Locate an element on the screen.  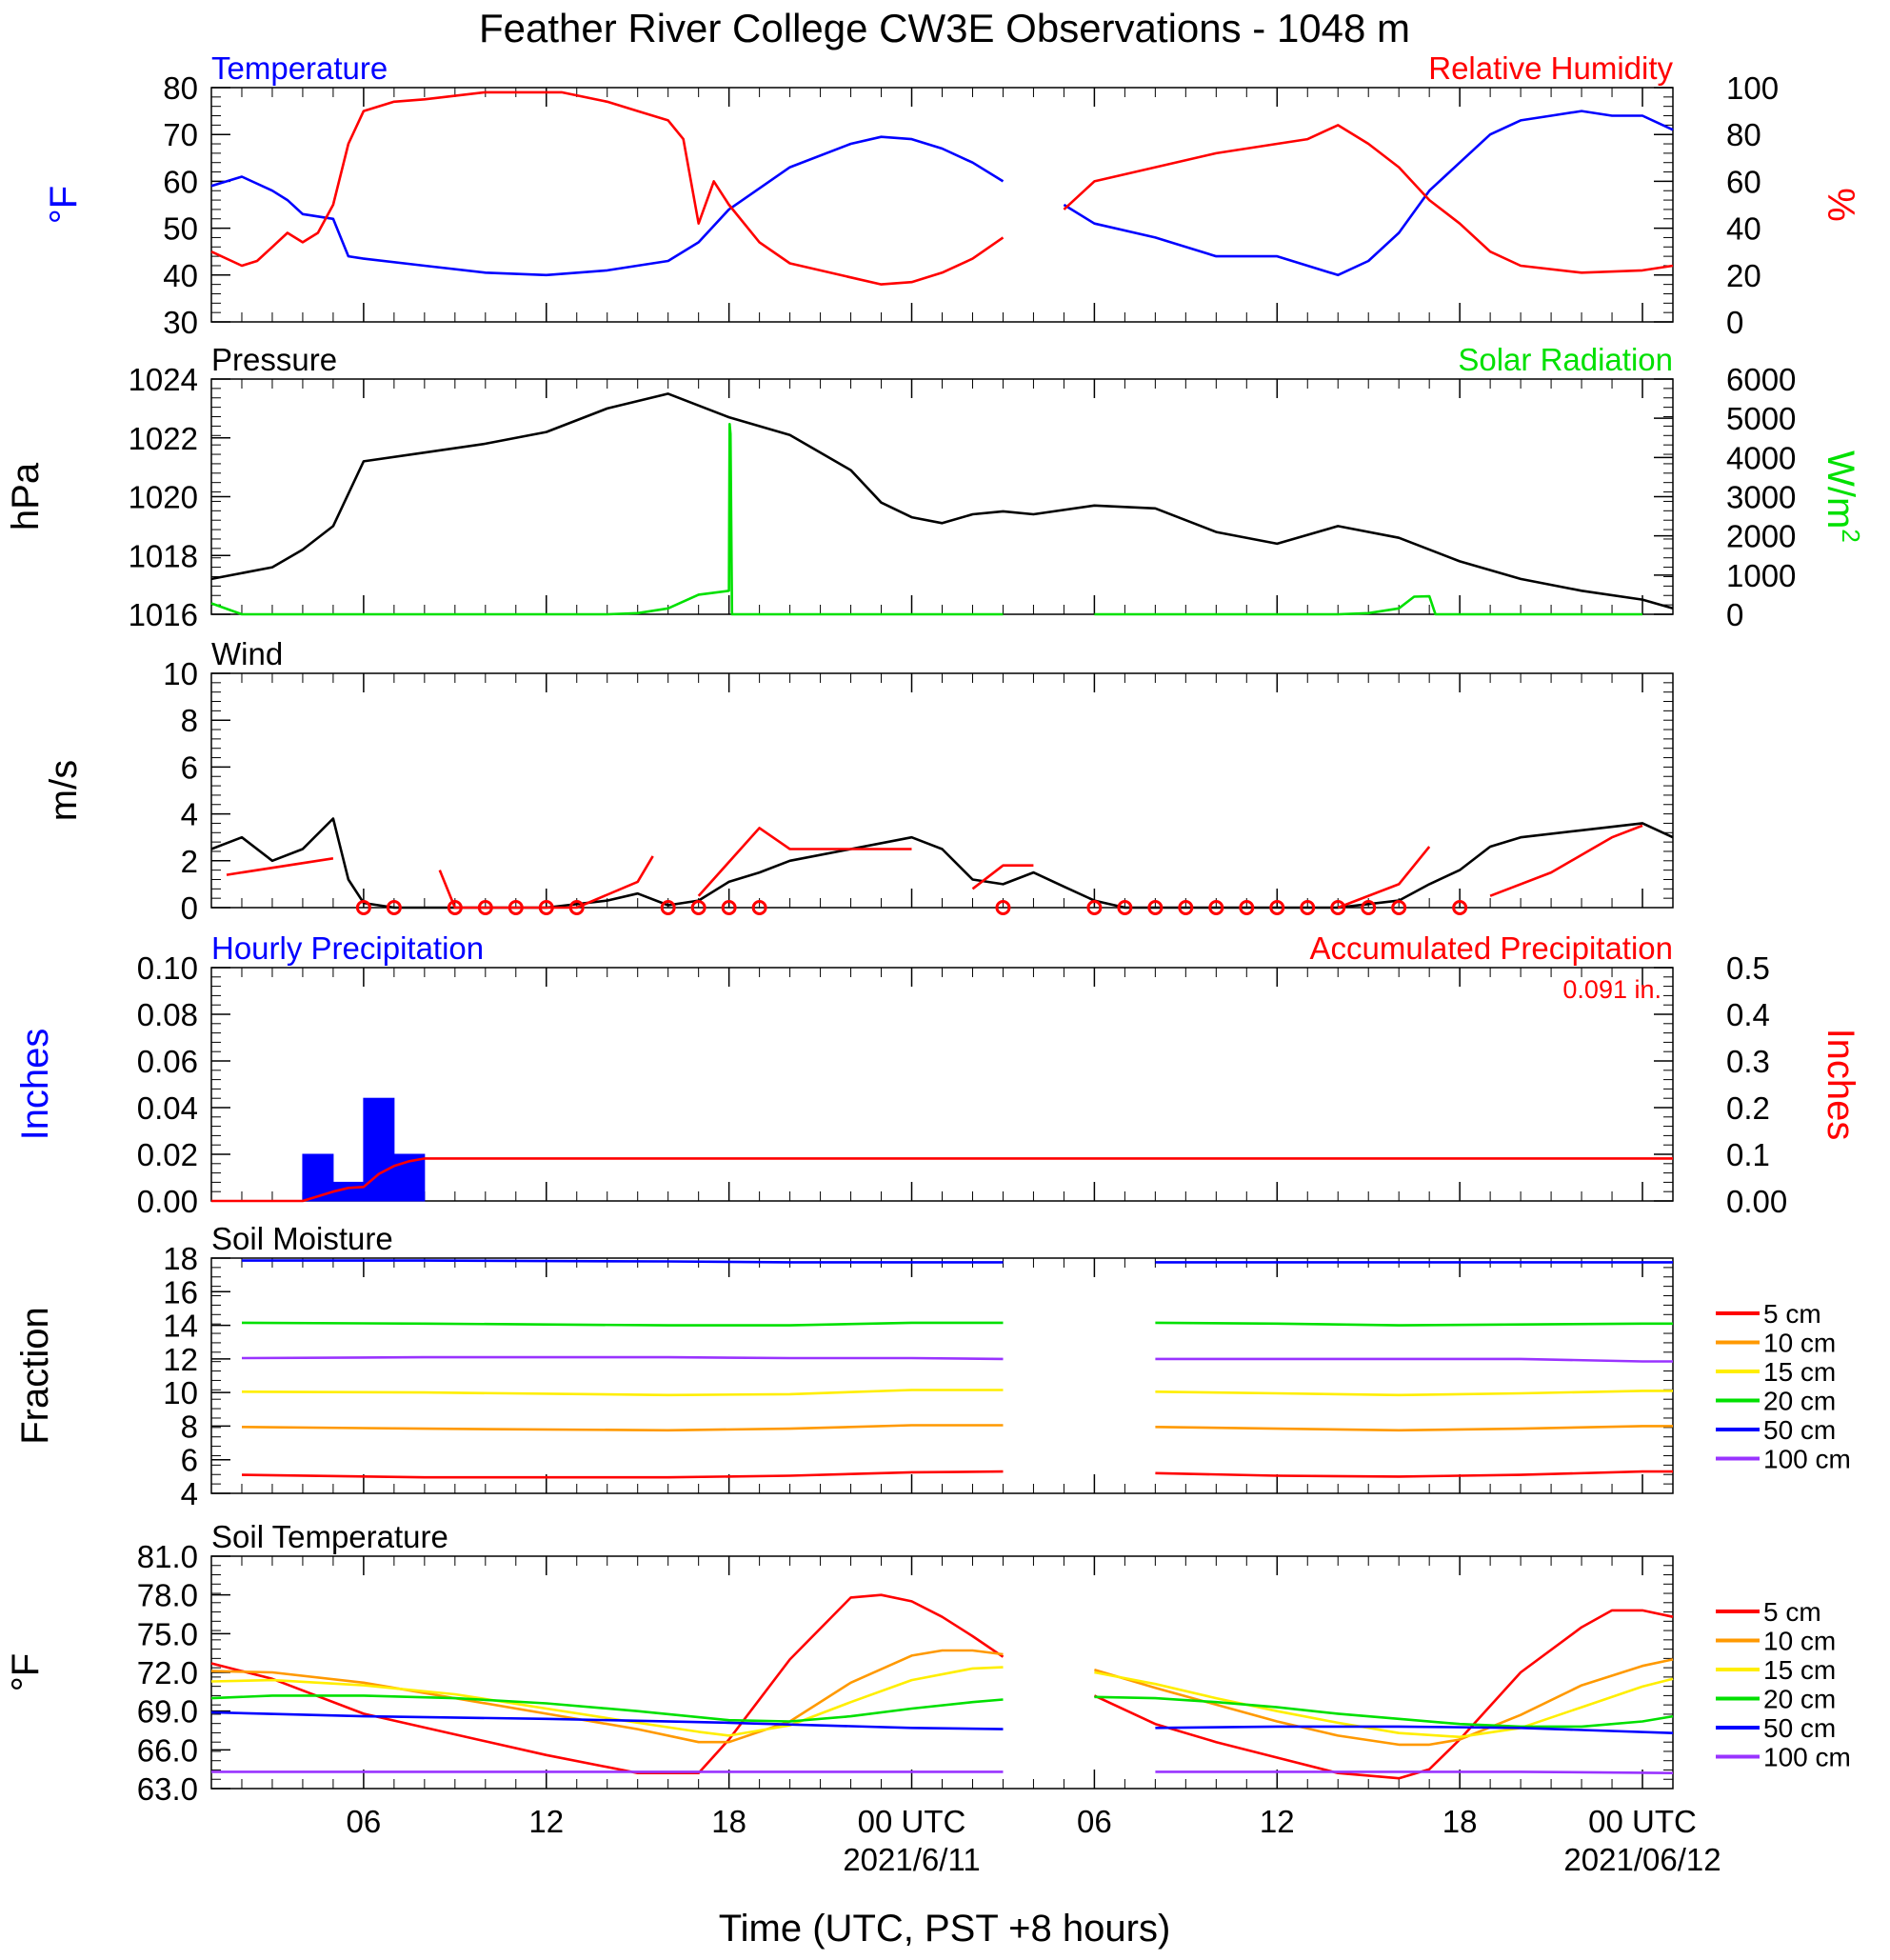
y-tick-label-left: 81.0 is located at coordinates (167, 1556).